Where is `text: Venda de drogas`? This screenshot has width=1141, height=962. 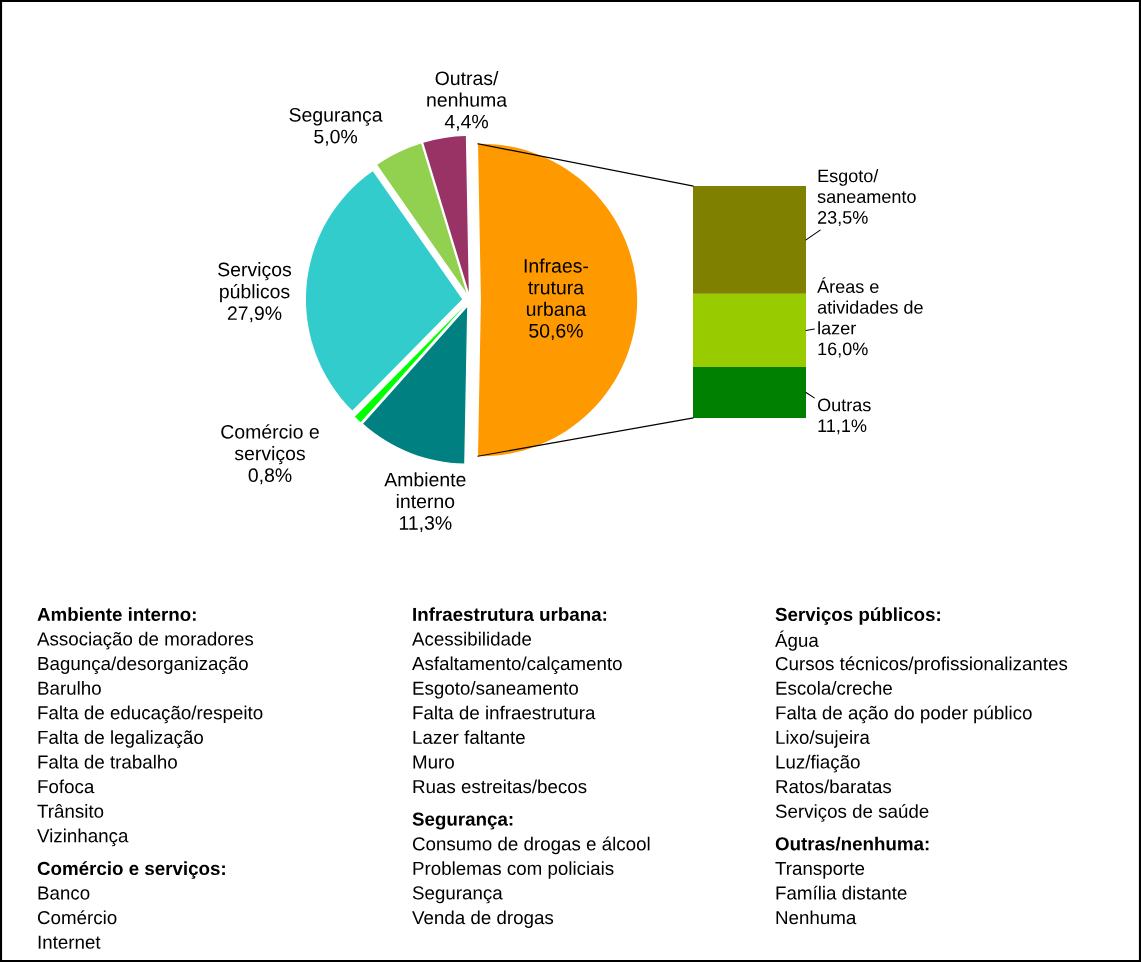 text: Venda de drogas is located at coordinates (483, 919).